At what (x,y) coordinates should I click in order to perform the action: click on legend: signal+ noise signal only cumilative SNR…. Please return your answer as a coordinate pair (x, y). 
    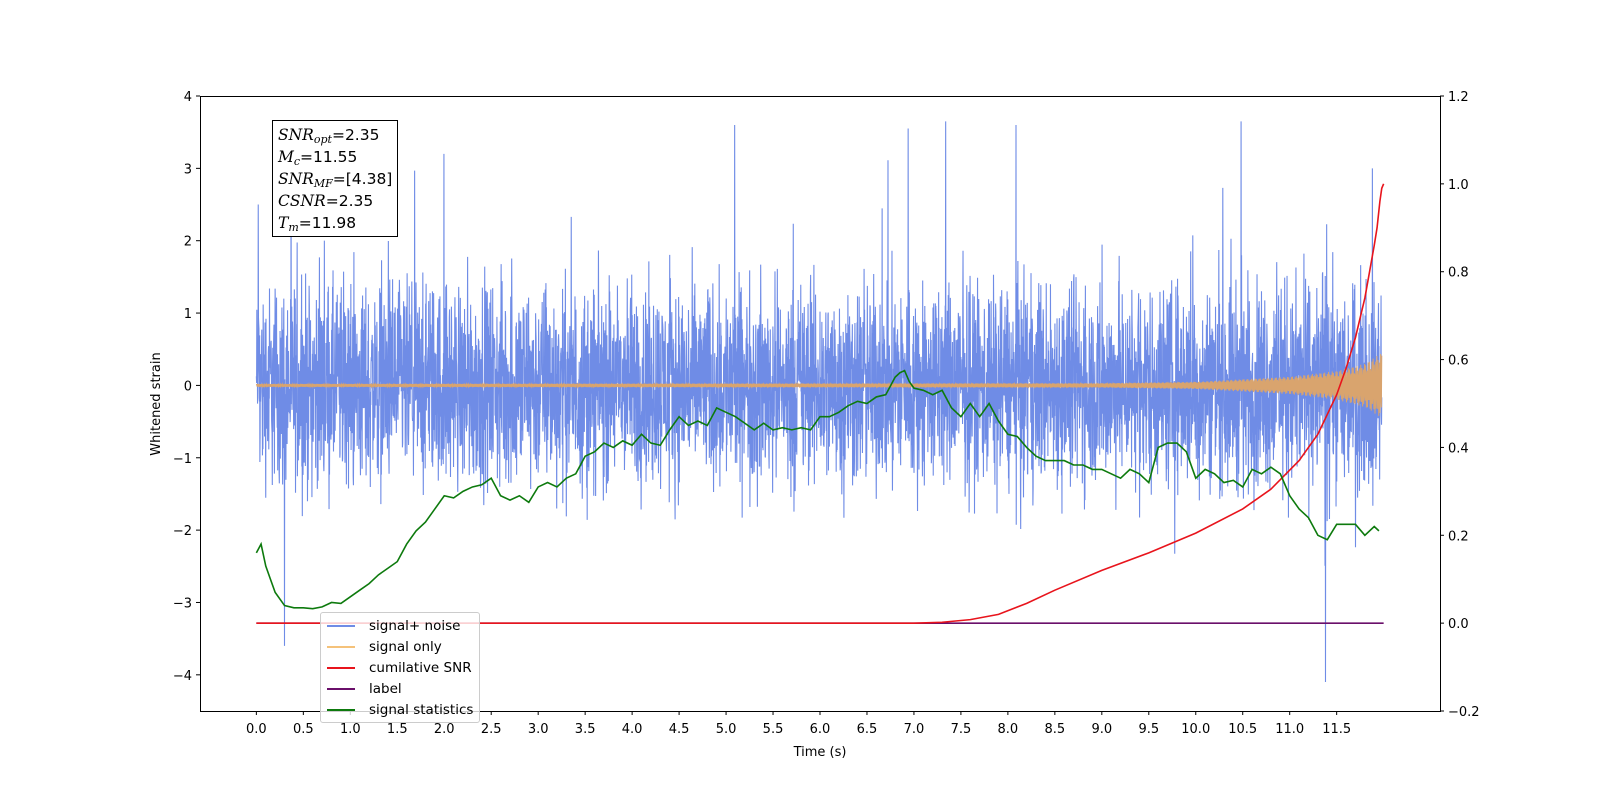
    Looking at the image, I should click on (400, 667).